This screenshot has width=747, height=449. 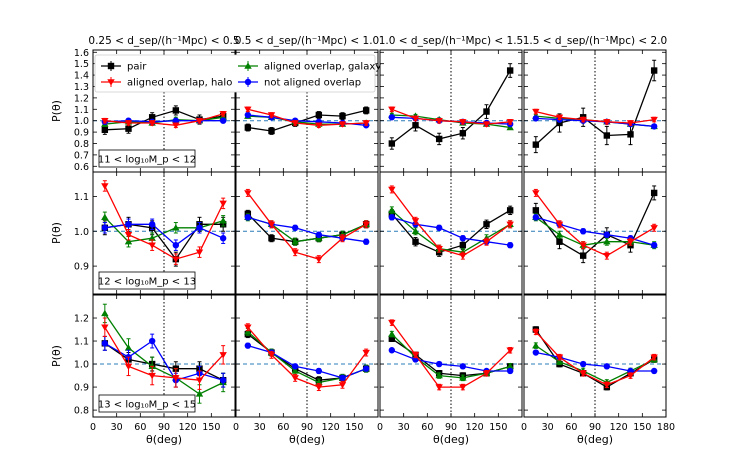 What do you see at coordinates (155, 233) in the screenshot?
I see `panel-r2-c1: 0.9 1.0 1.1 12 < log₁₀M_p < 13` at bounding box center [155, 233].